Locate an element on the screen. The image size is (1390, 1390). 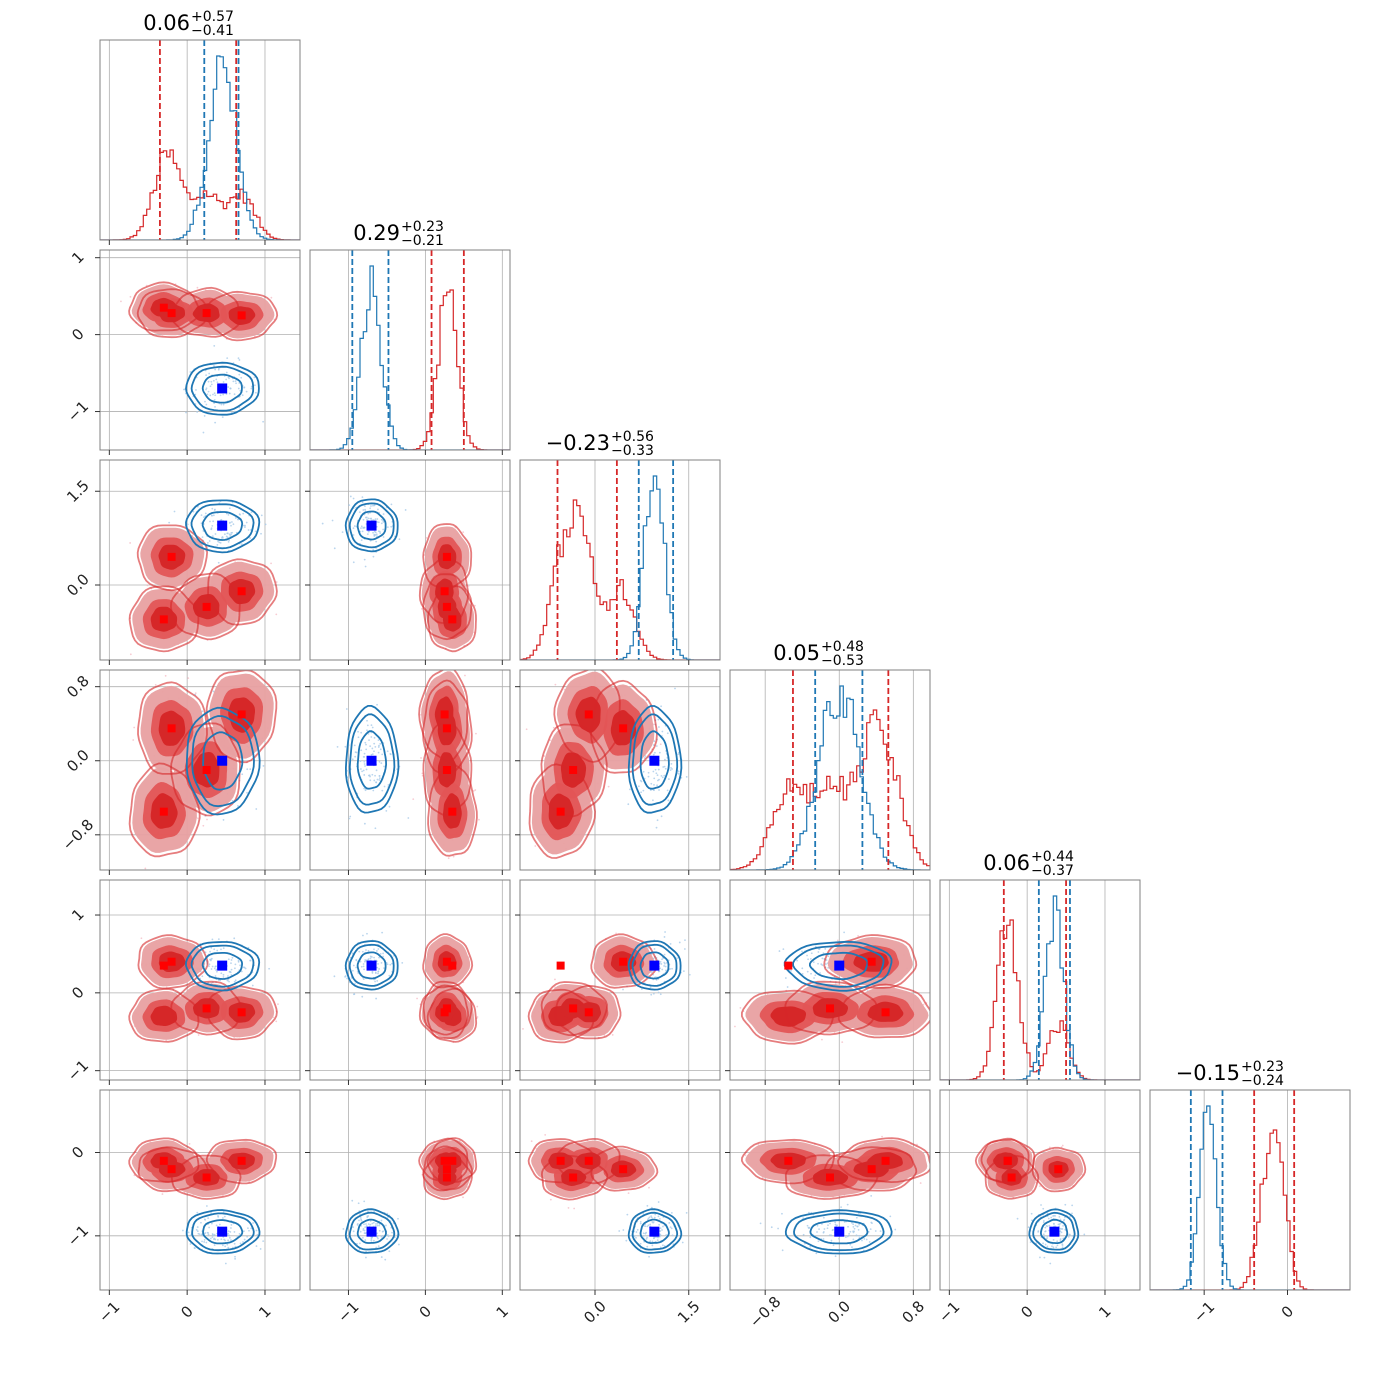
grid is located at coordinates (187, 140).